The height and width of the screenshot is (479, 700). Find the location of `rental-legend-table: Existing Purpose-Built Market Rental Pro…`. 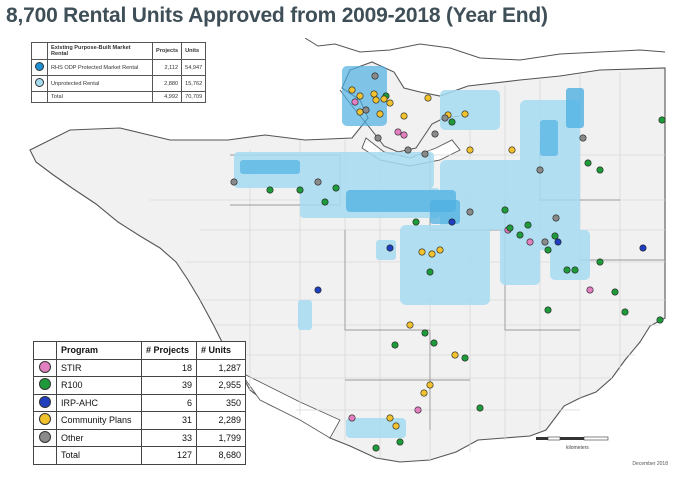

rental-legend-table: Existing Purpose-Built Market Rental Pro… is located at coordinates (119, 72).